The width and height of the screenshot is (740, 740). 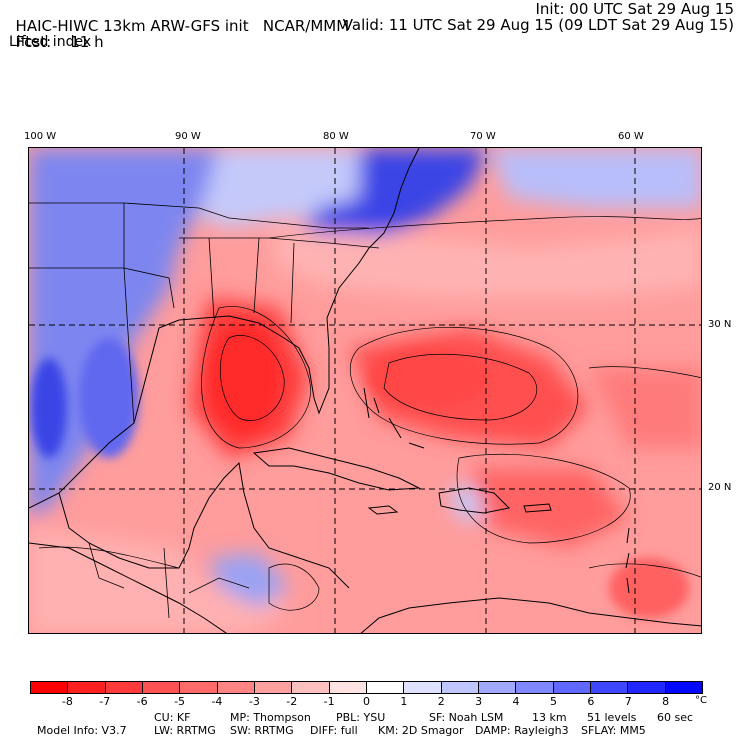 I want to click on km-scheme: KM: 2D Smagor, so click(x=421, y=730).